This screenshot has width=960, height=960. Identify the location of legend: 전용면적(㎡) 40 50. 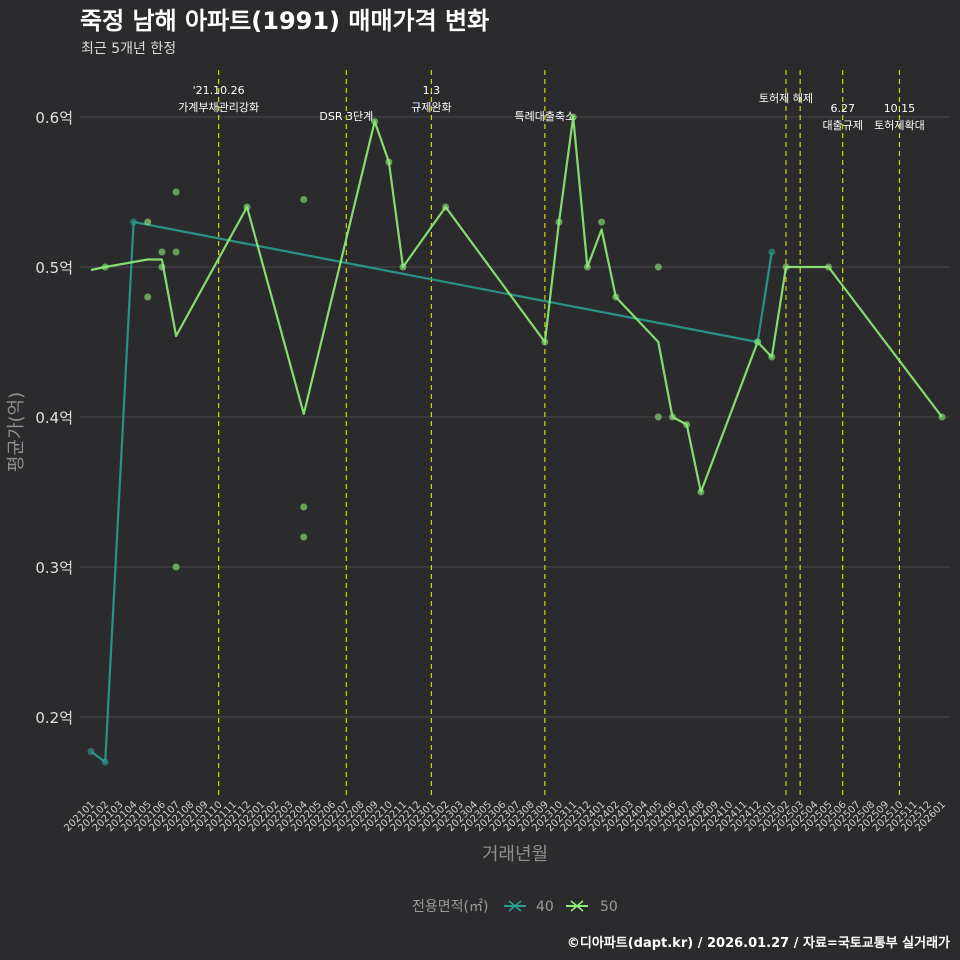
(515, 907).